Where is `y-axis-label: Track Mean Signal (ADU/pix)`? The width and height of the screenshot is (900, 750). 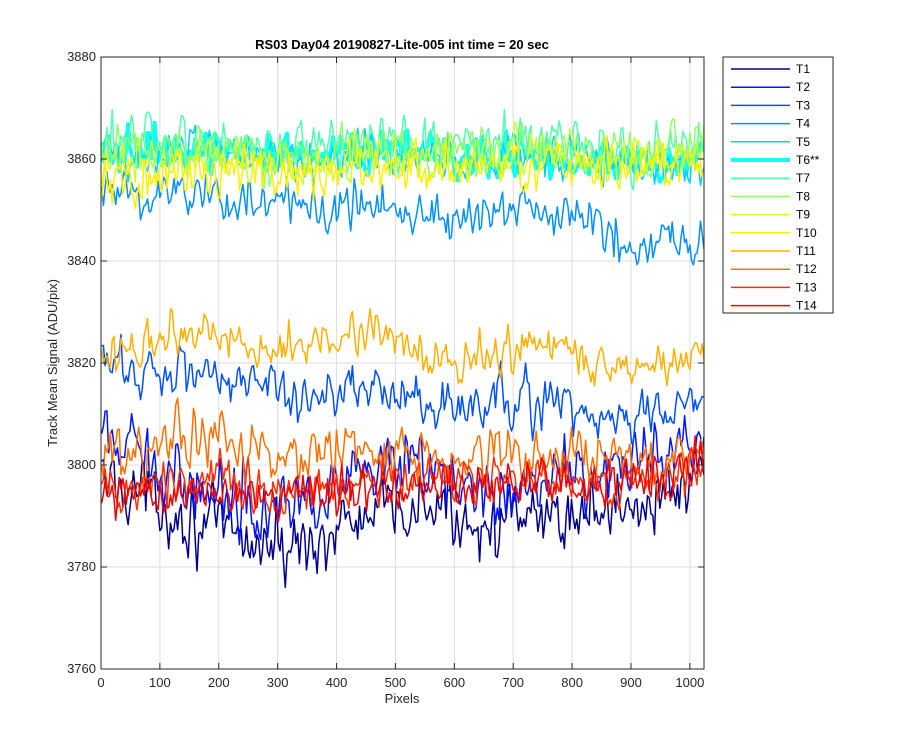 y-axis-label: Track Mean Signal (ADU/pix) is located at coordinates (52, 363).